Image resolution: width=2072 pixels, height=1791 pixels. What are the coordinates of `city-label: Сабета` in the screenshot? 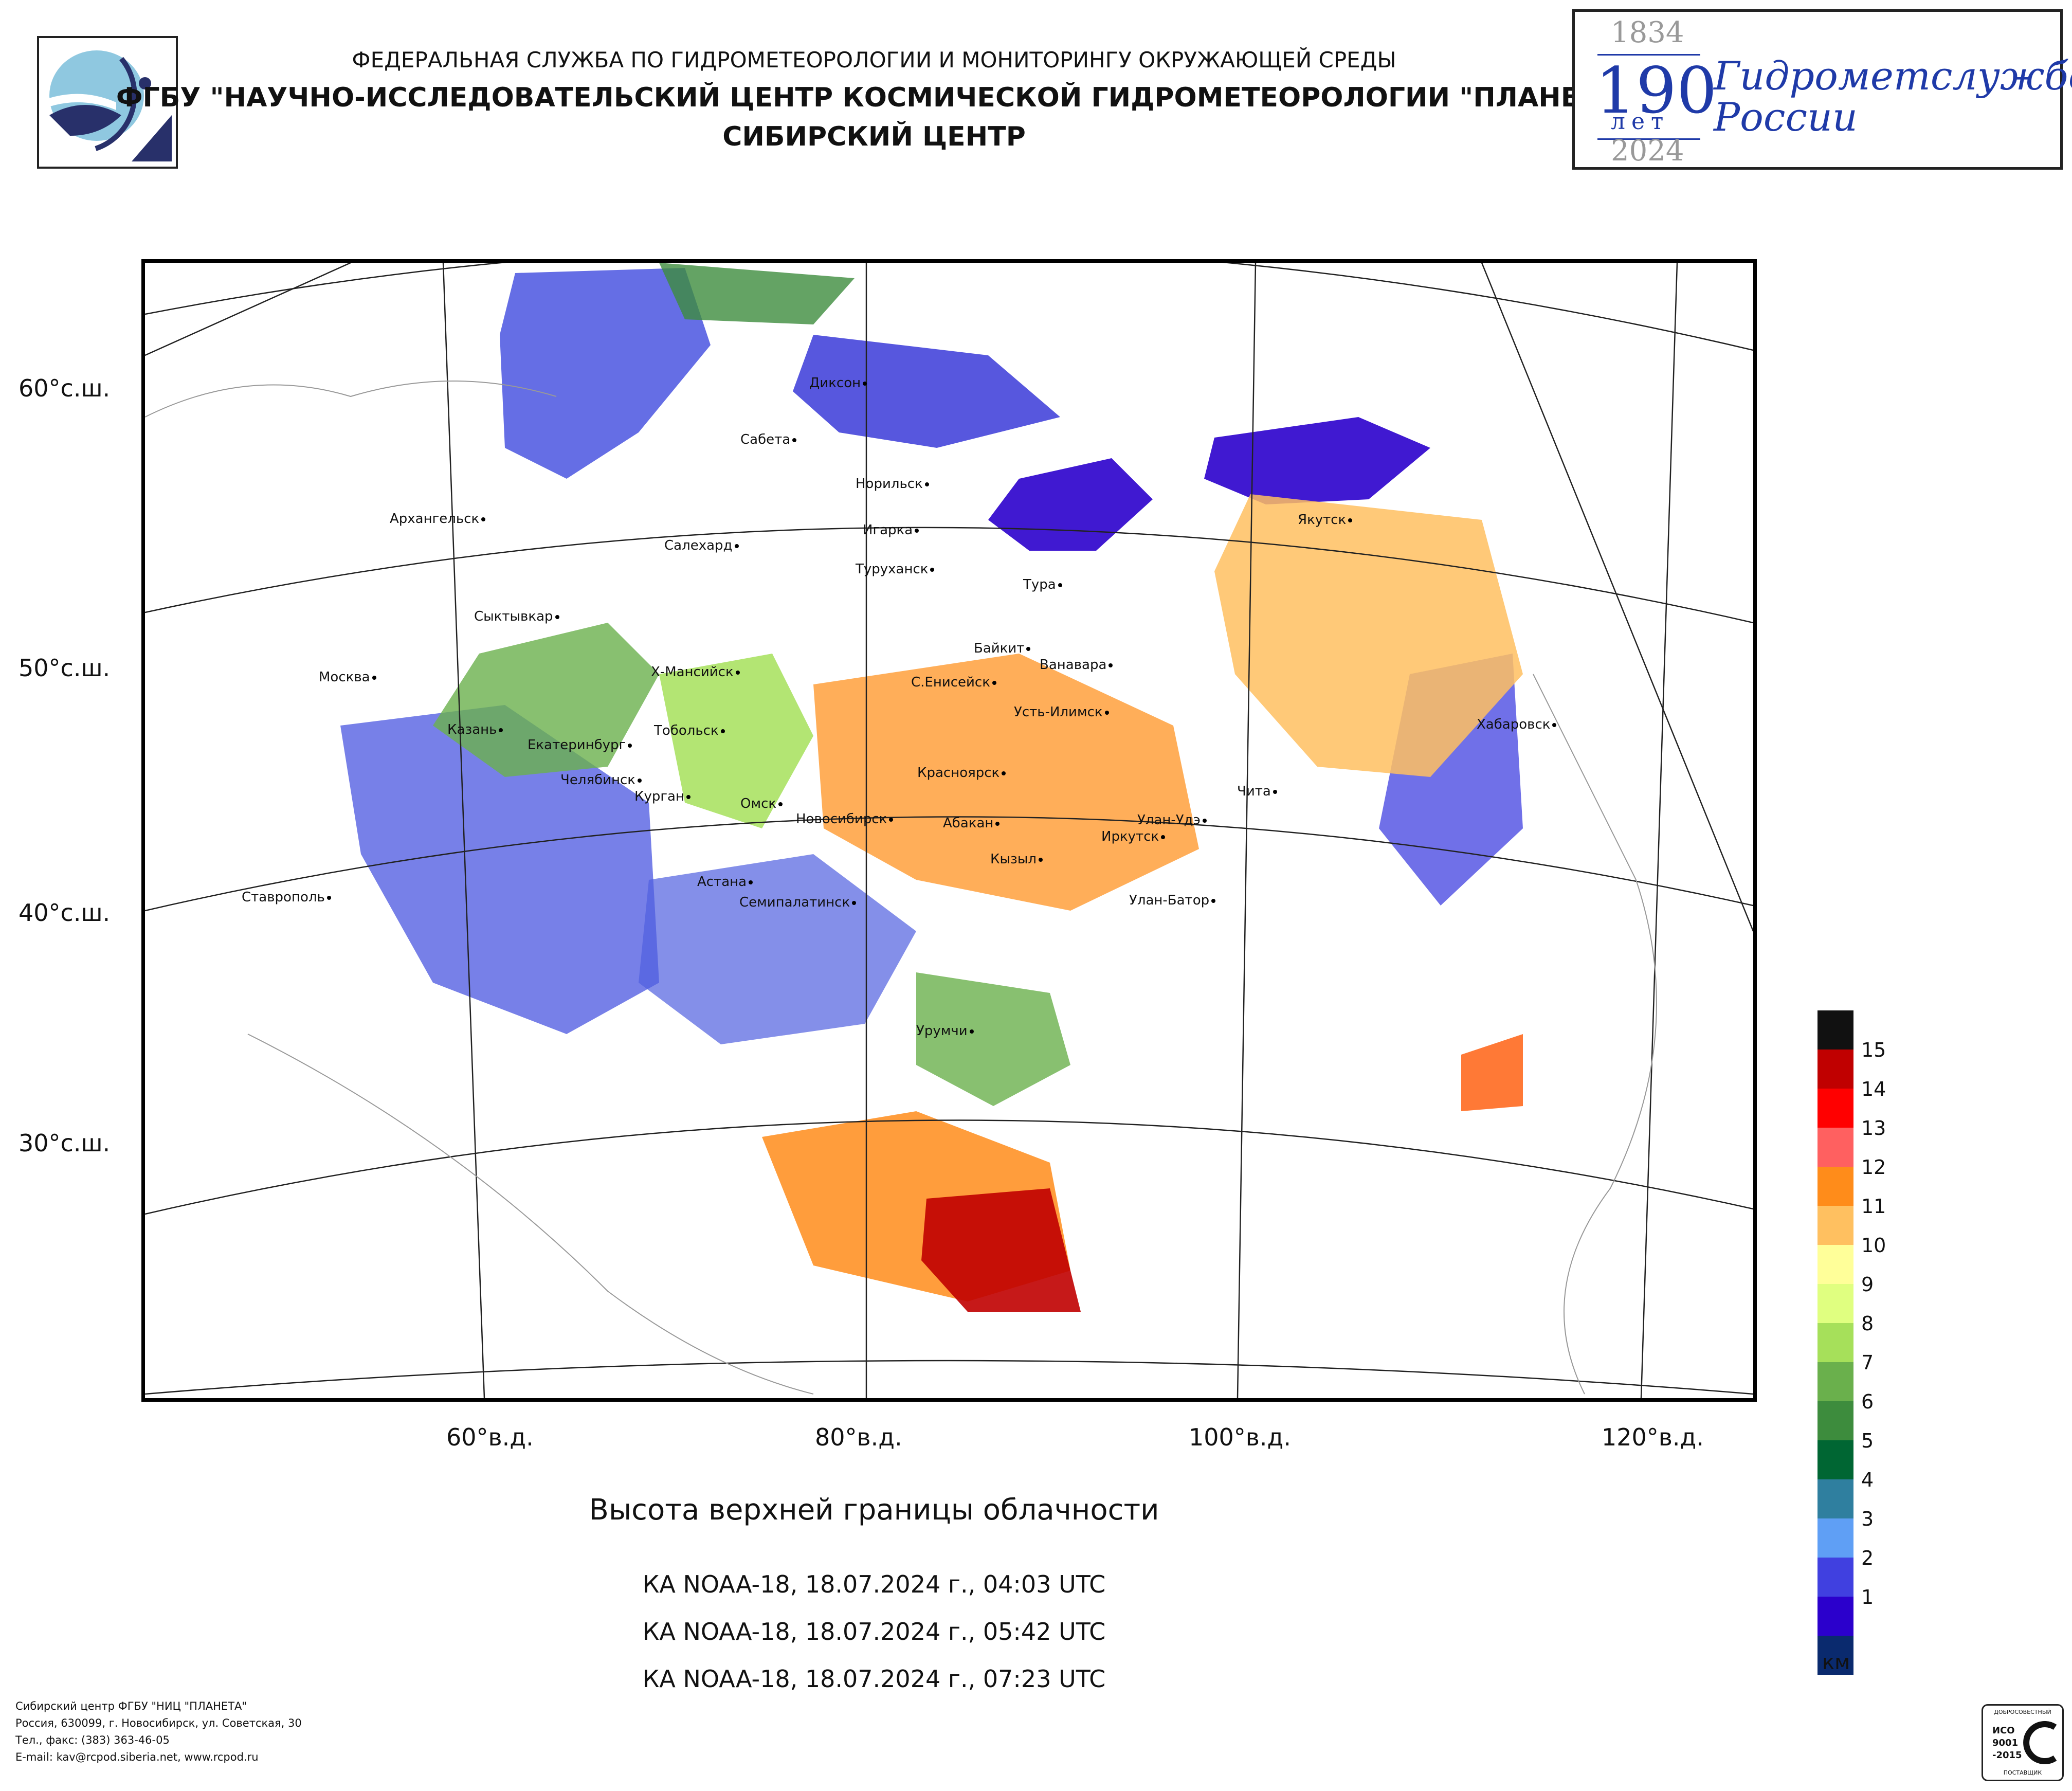 It's located at (768, 439).